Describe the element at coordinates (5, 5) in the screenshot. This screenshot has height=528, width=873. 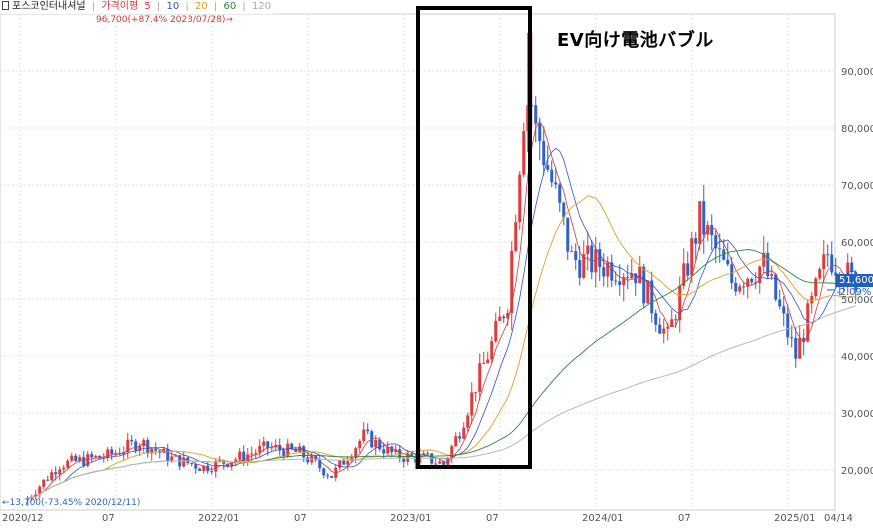
I see `candle-legend-icon` at that location.